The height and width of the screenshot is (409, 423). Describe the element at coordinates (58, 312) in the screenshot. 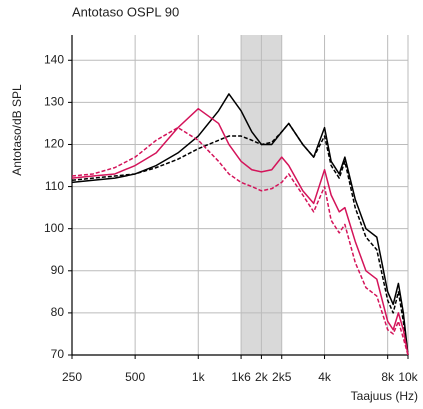

I see `y-tick-label: 80` at that location.